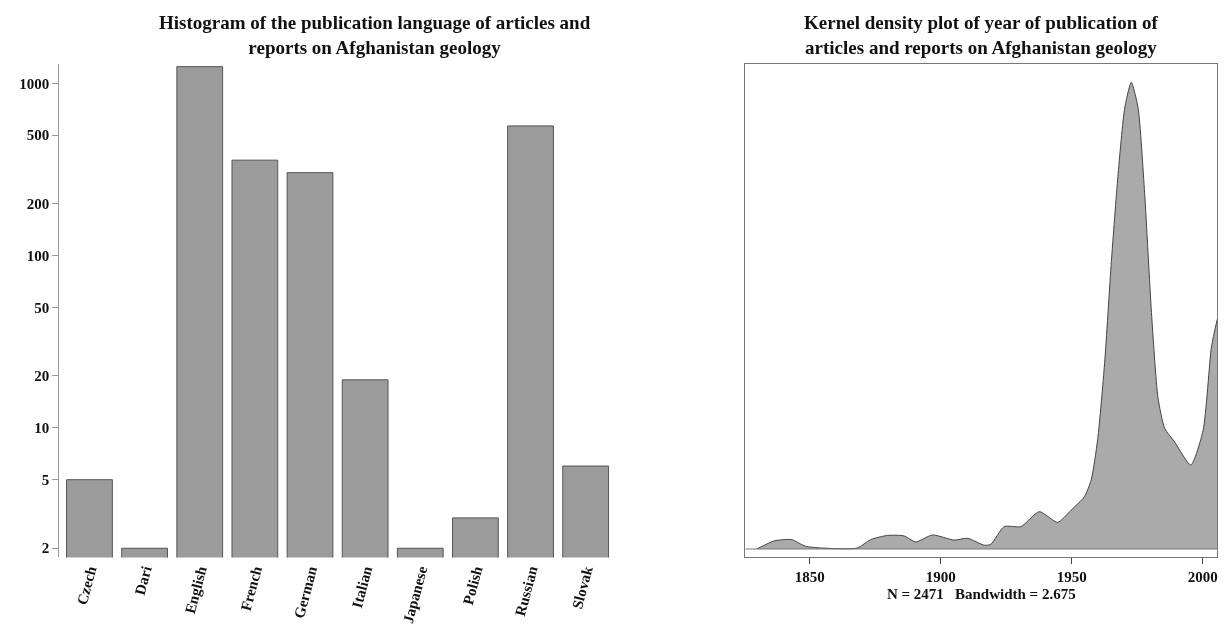 This screenshot has width=1232, height=637. Describe the element at coordinates (981, 35) in the screenshot. I see `chart-title: Kernel density plot of year of publication of articles and reports on Afghanistan geology` at that location.